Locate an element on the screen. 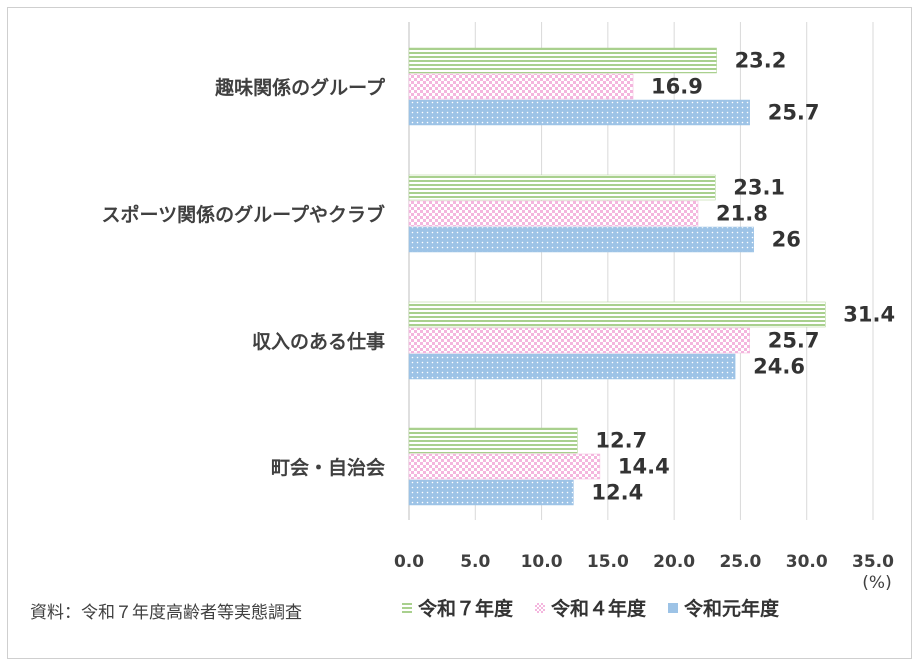  legend-label-r4: 令和４年度 is located at coordinates (599, 609).